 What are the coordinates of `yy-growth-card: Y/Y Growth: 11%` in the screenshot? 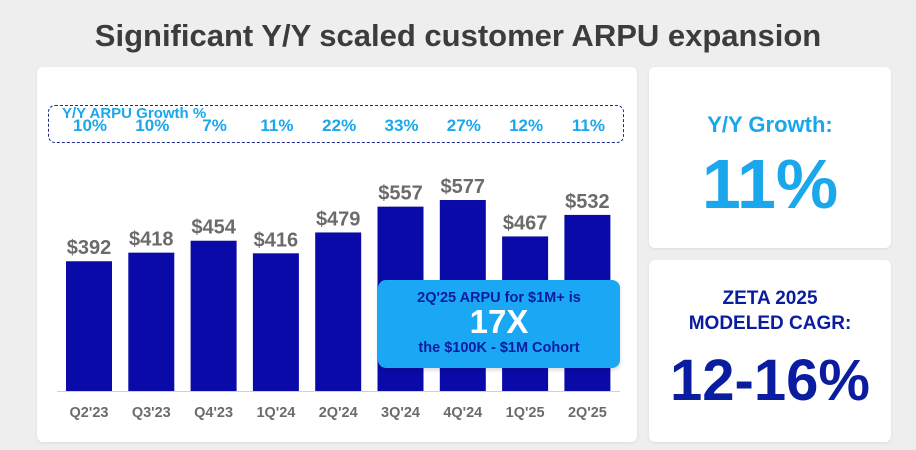 It's located at (770, 157).